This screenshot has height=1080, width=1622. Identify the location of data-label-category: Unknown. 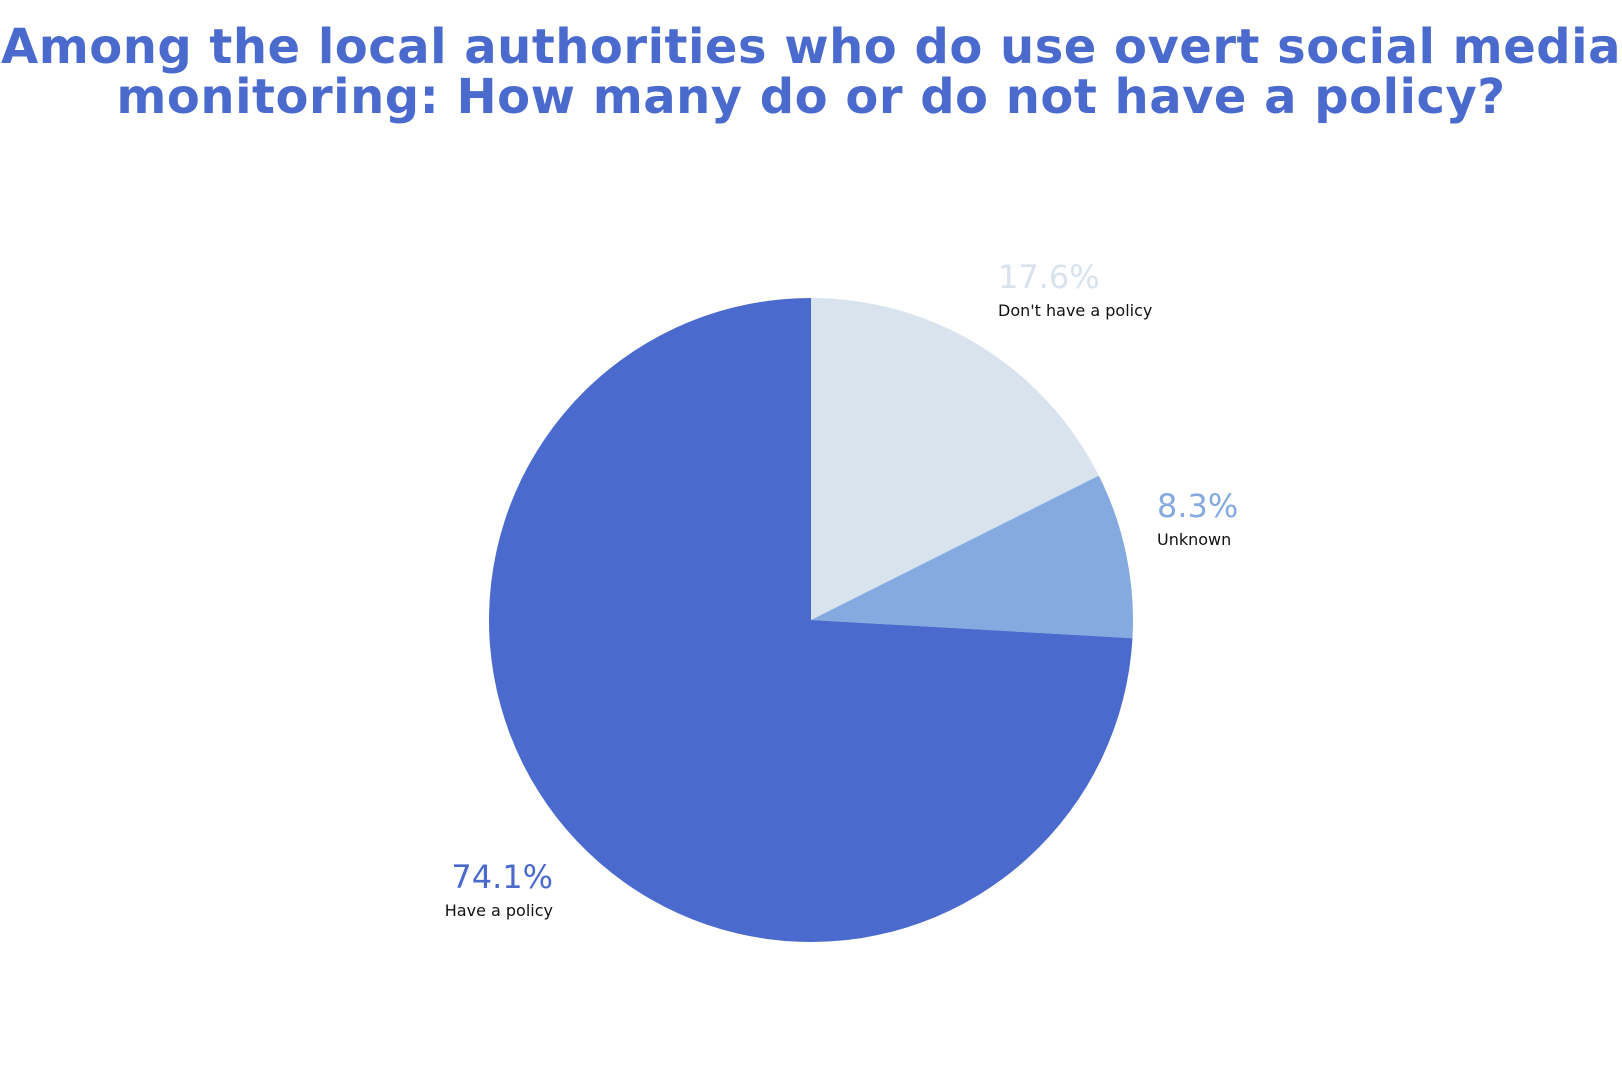
(1194, 539).